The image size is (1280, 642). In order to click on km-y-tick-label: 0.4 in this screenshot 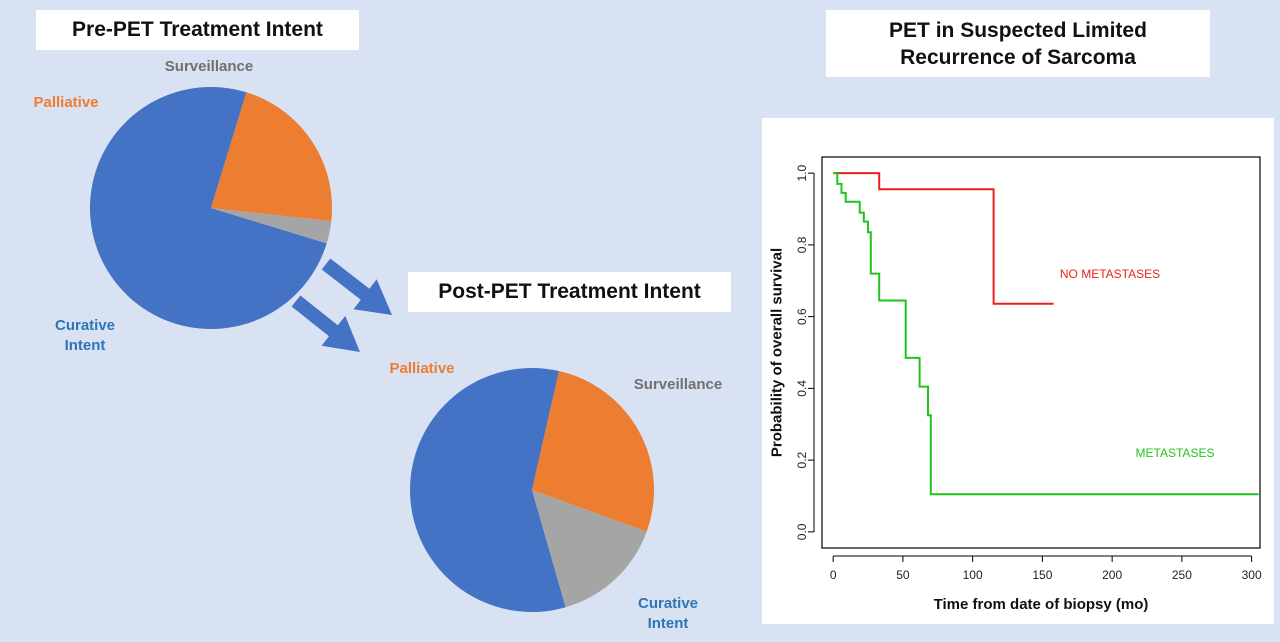, I will do `click(802, 388)`.